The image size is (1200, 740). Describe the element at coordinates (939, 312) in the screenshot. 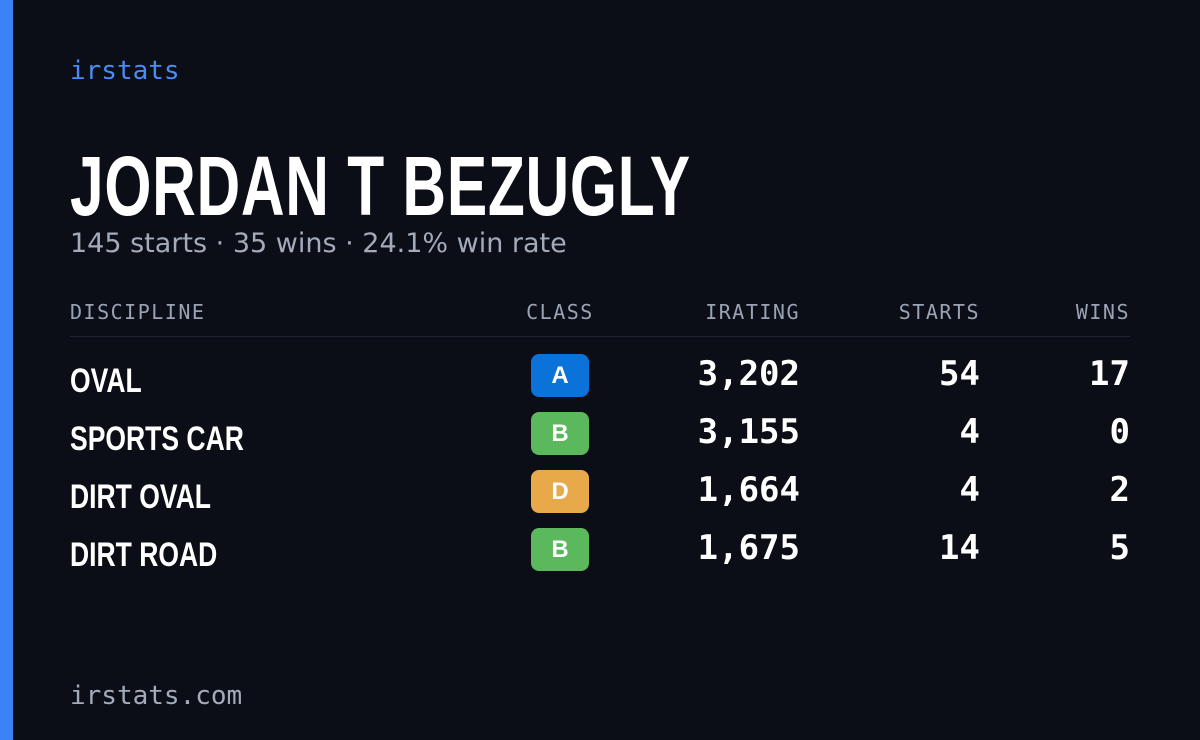

I see `column-header: STARTS` at that location.